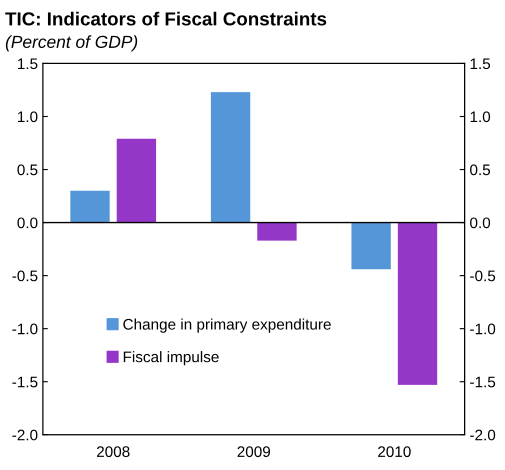 The image size is (505, 470). Describe the element at coordinates (480, 170) in the screenshot. I see `y2-tick-label: 0.5` at that location.